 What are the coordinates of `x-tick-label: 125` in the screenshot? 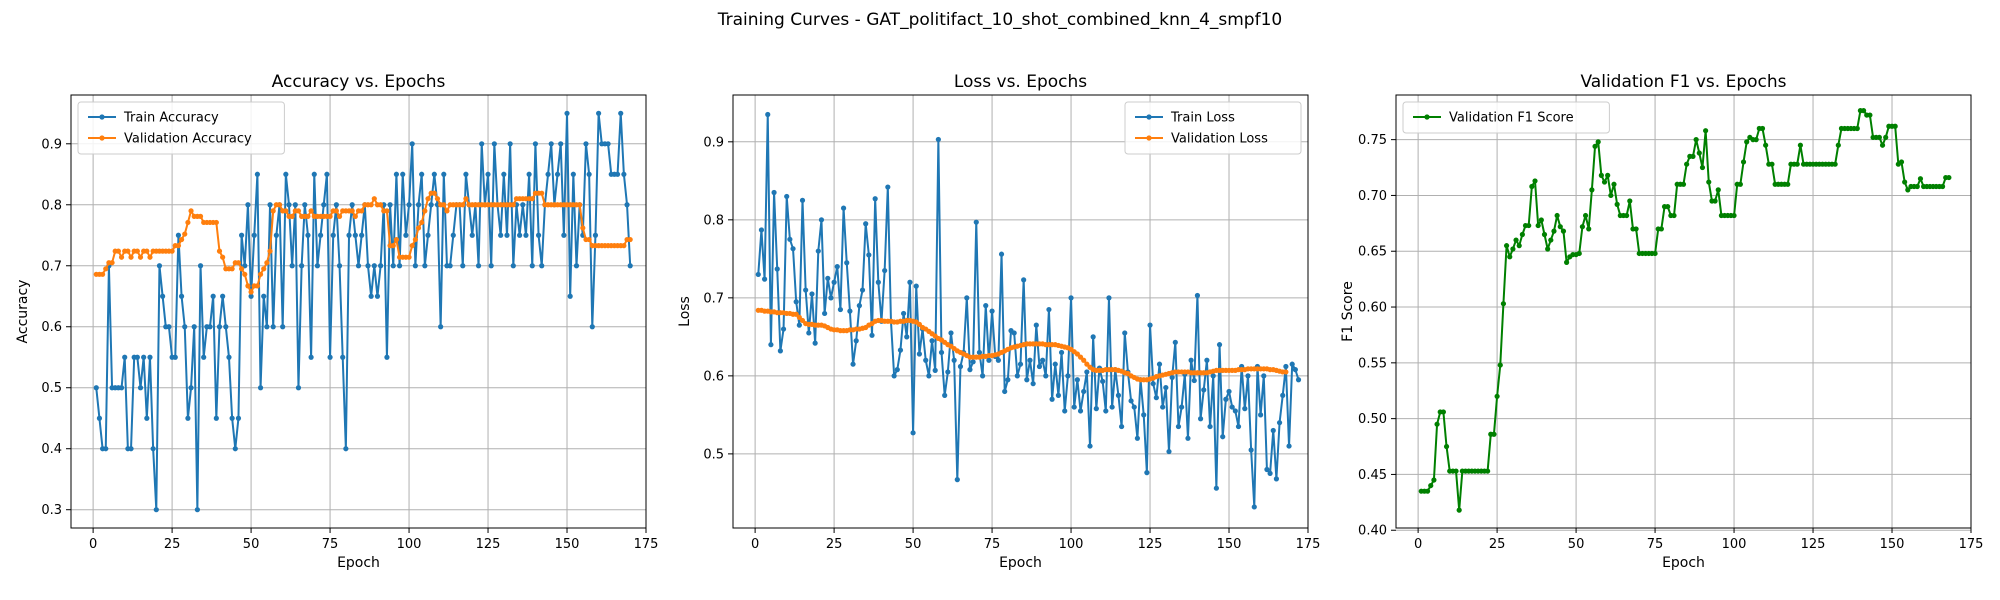 It's located at (1813, 544).